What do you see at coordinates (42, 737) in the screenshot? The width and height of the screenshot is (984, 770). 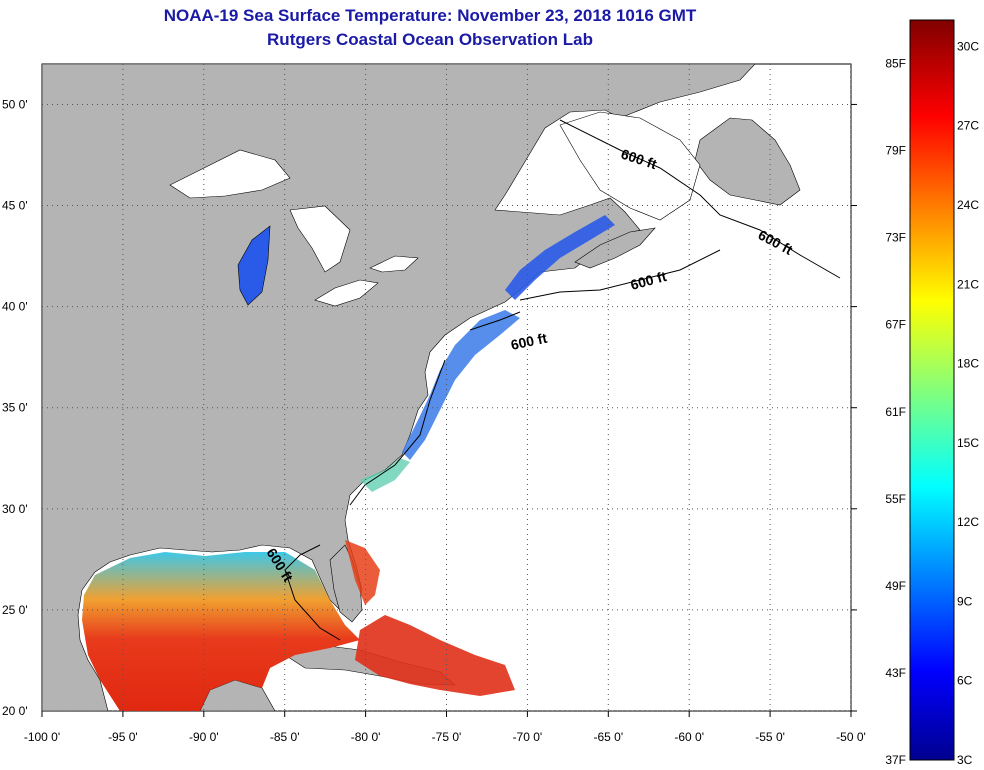 I see `lon-tick-label: -100 0'` at bounding box center [42, 737].